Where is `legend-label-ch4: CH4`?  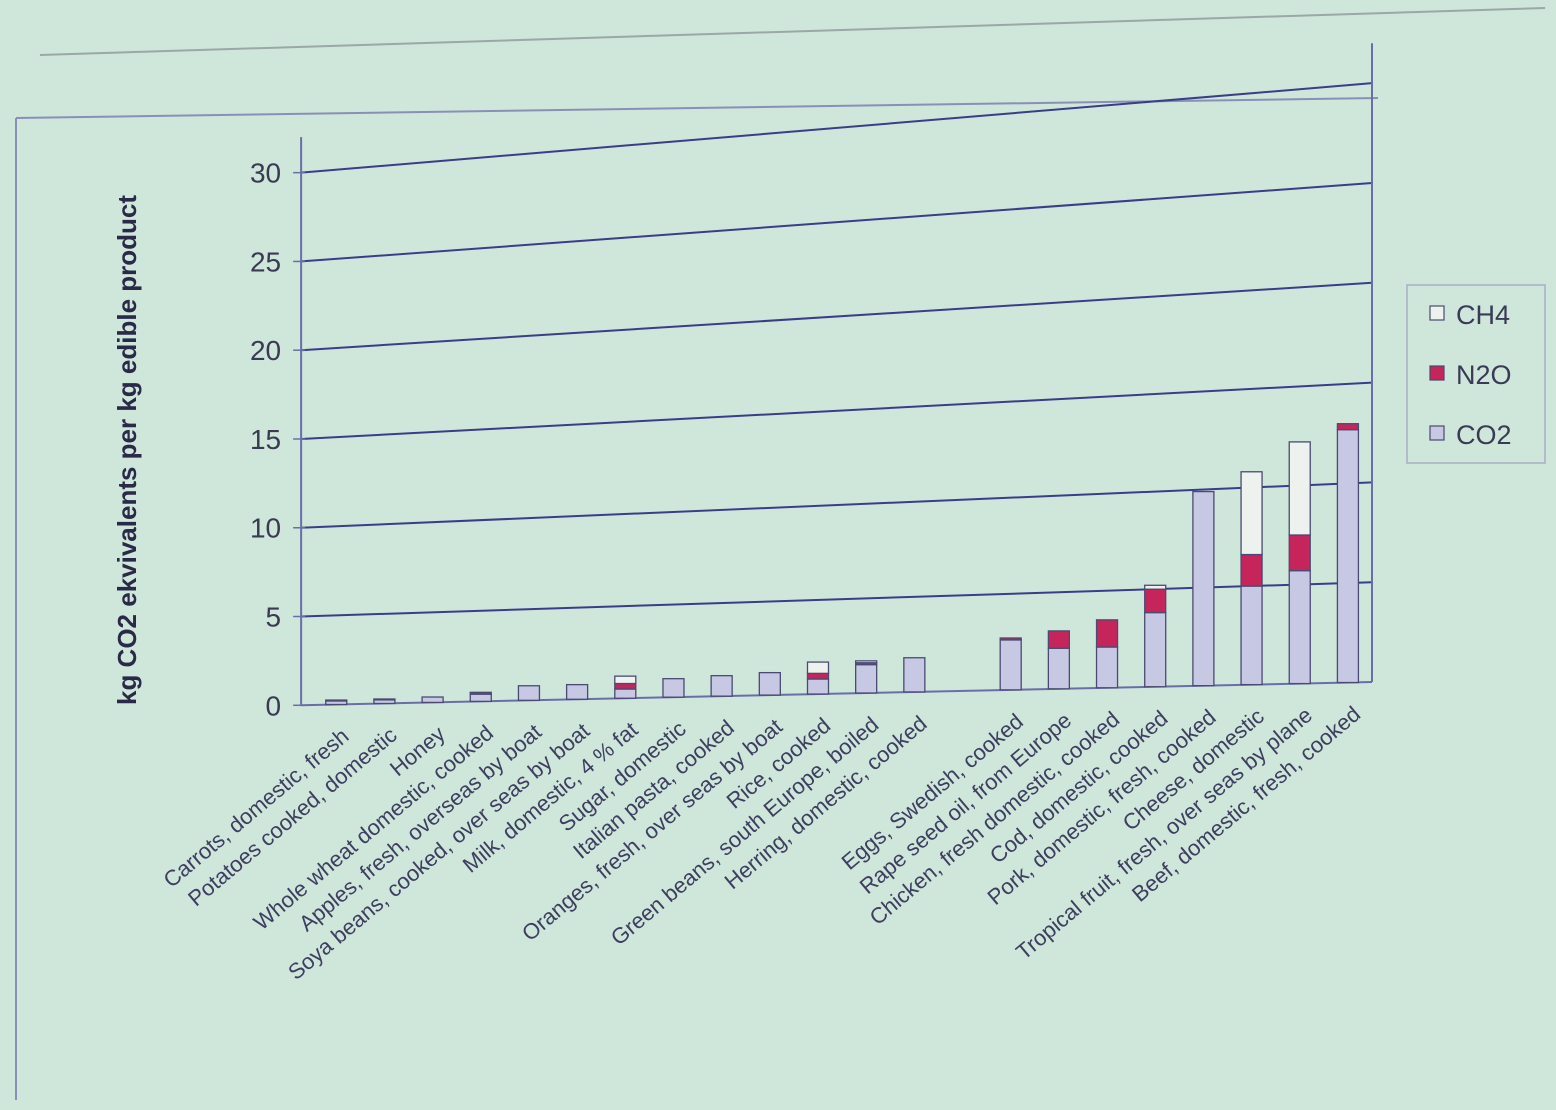 legend-label-ch4: CH4 is located at coordinates (1483, 315).